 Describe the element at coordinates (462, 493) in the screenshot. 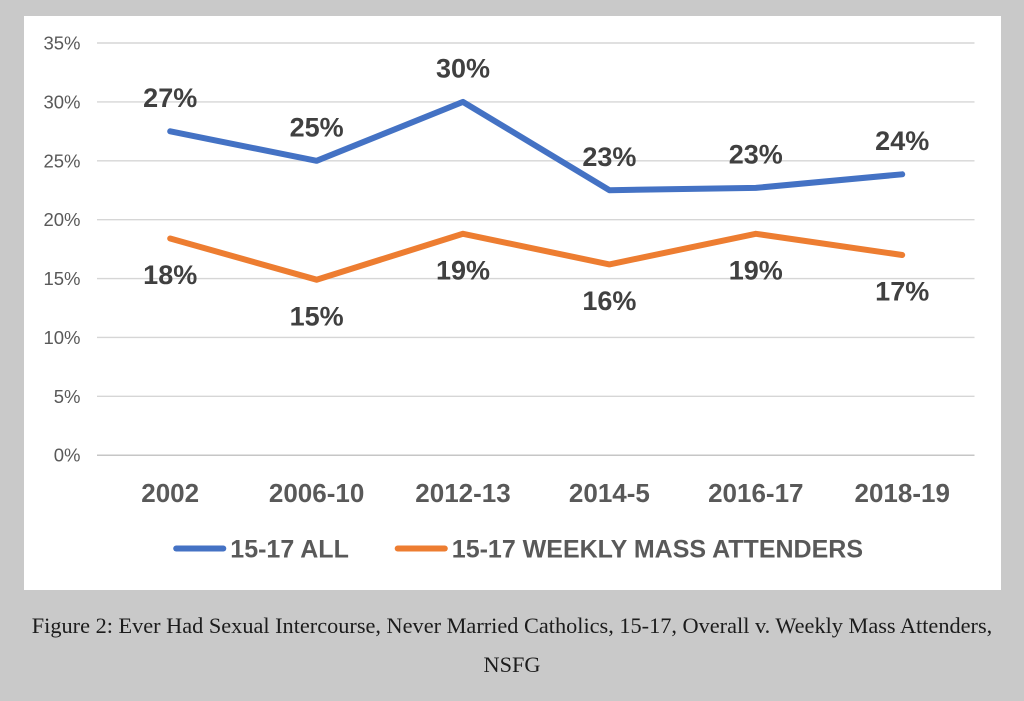

I see `svg-text: 2012-13` at that location.